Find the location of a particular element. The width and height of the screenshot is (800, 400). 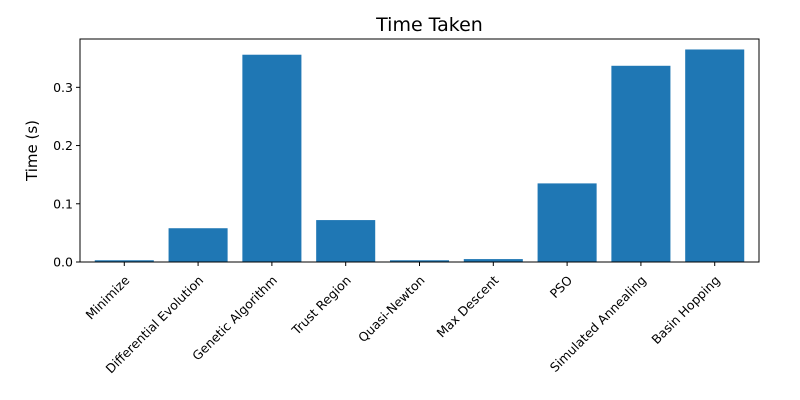

y-tick-label: 0.2 is located at coordinates (63, 145).